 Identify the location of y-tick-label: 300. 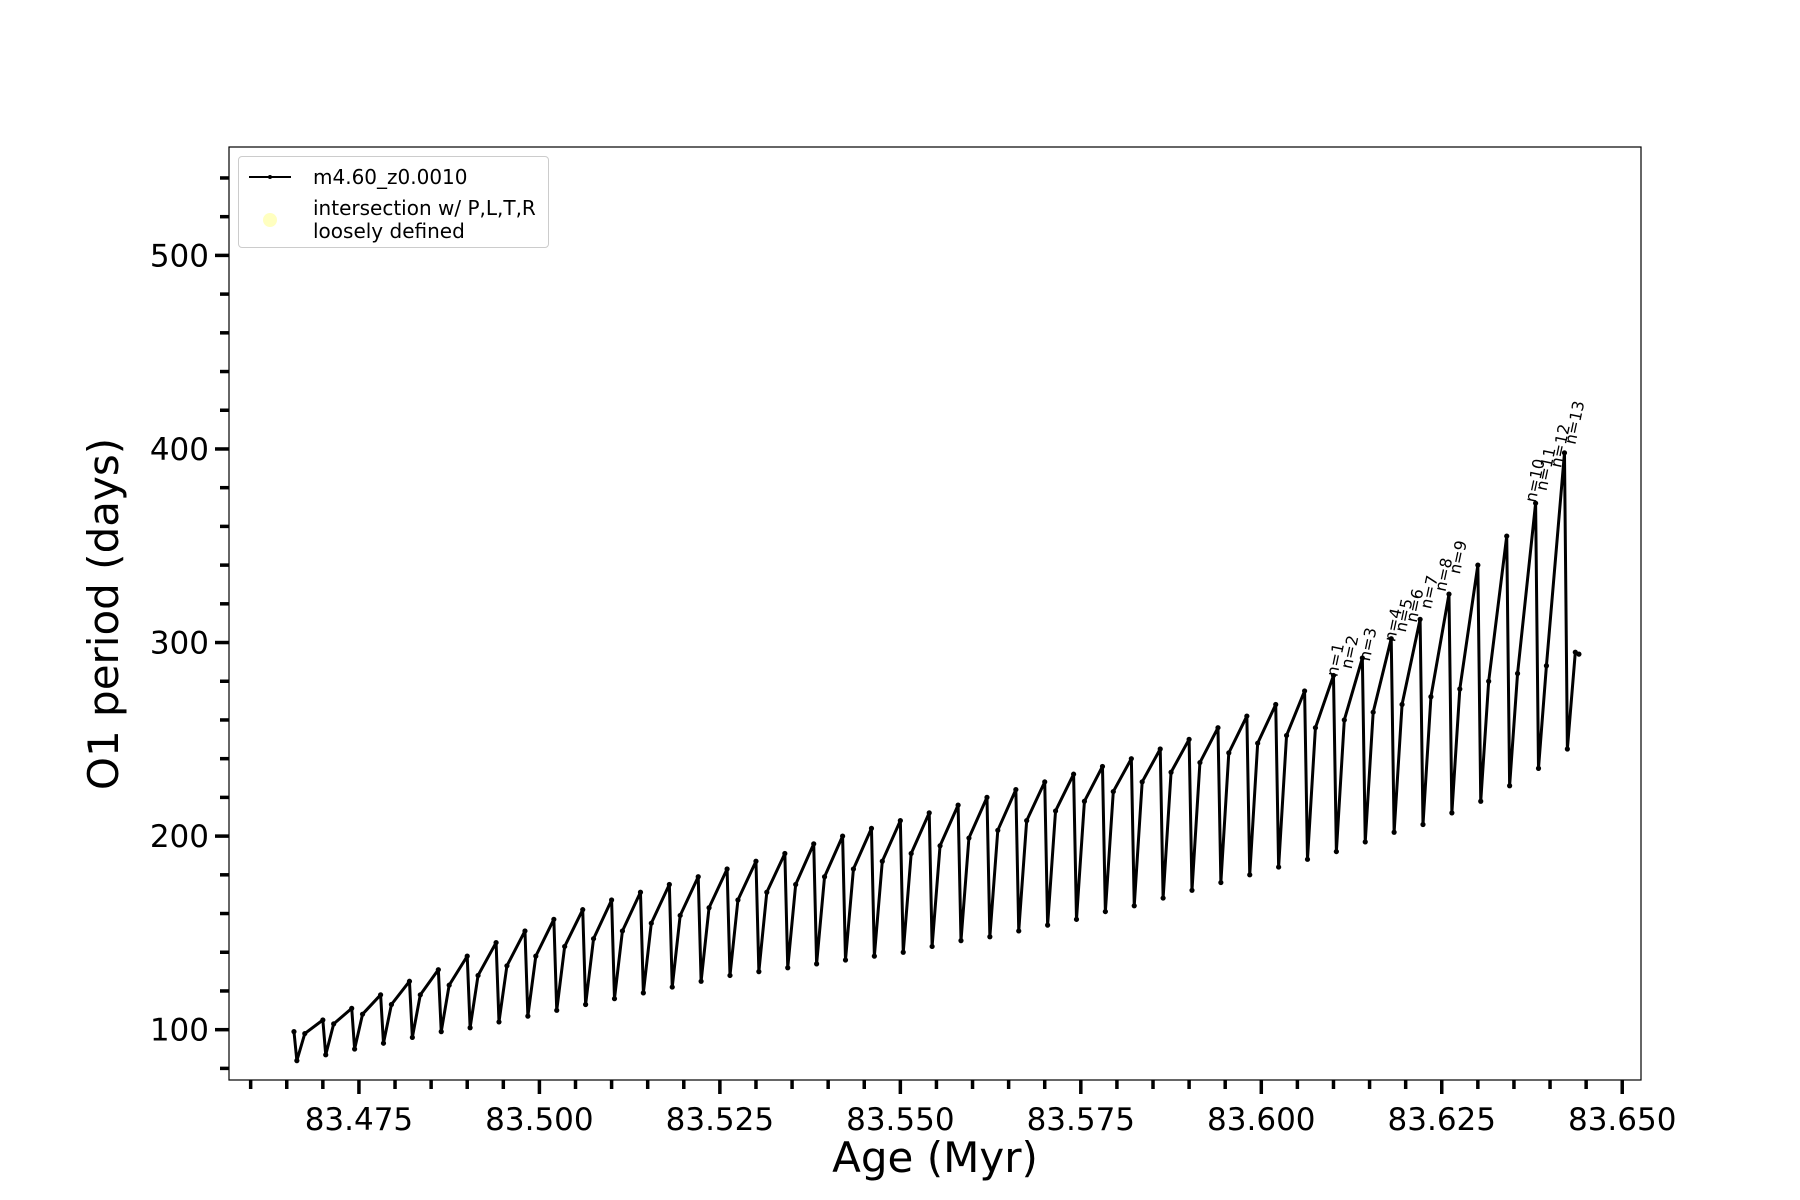
(179, 644).